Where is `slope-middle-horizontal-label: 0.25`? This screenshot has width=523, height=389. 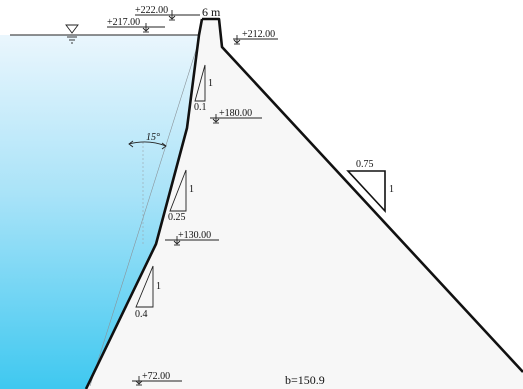
slope-middle-horizontal-label: 0.25 is located at coordinates (177, 217).